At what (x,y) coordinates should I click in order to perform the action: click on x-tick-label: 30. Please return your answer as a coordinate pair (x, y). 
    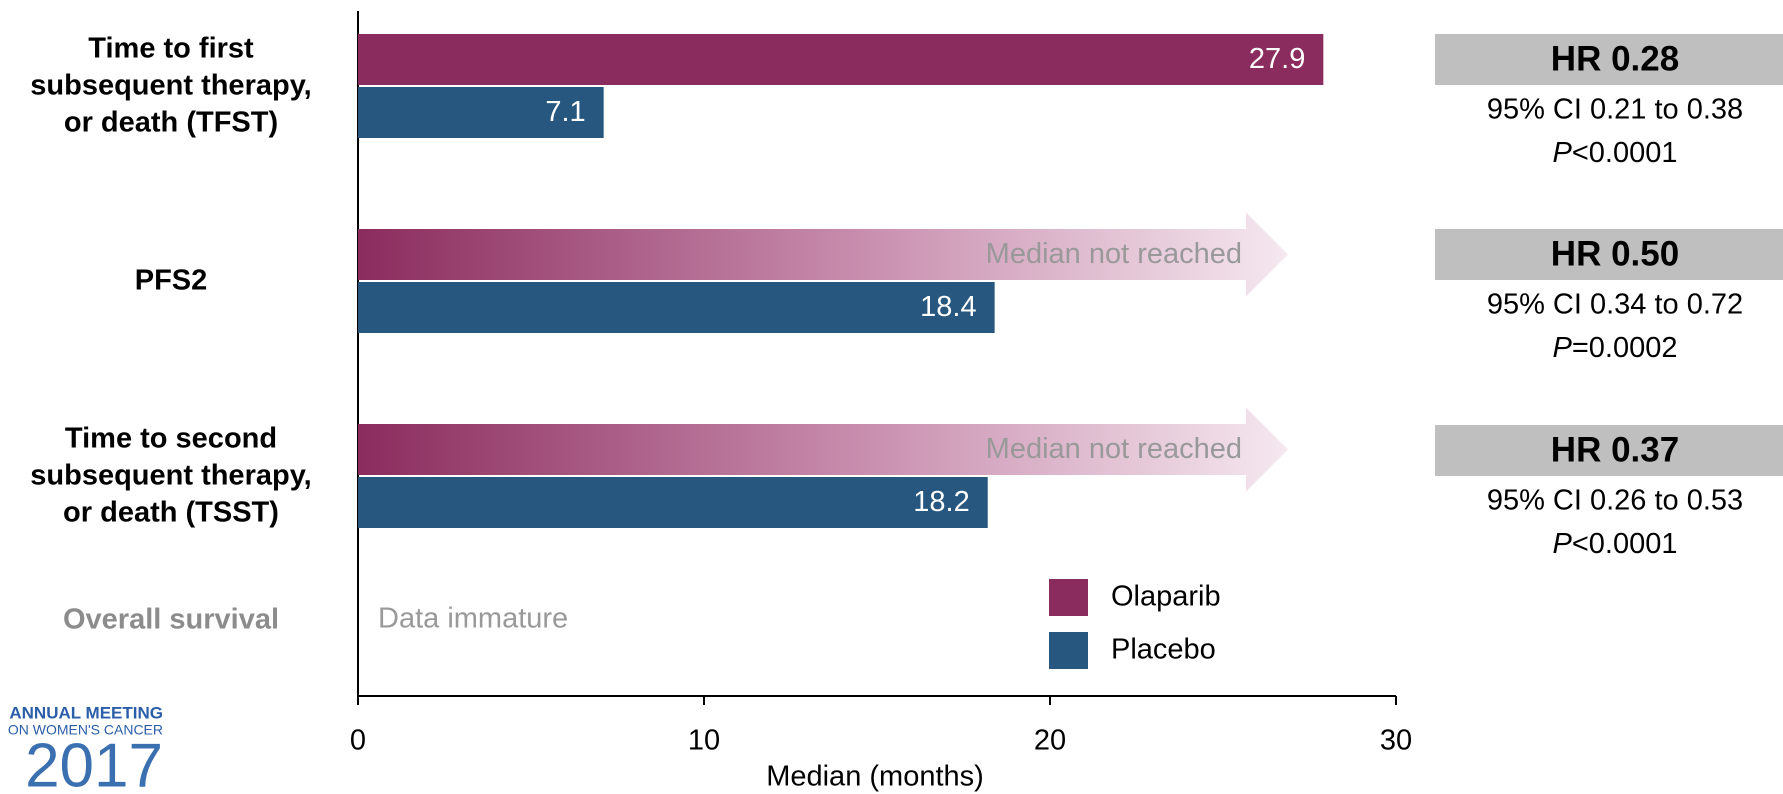
    Looking at the image, I should click on (1396, 741).